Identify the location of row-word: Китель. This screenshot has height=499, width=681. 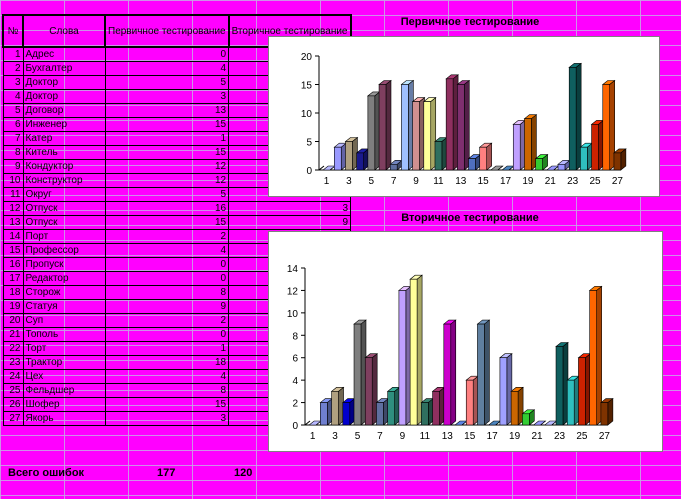
(64, 152).